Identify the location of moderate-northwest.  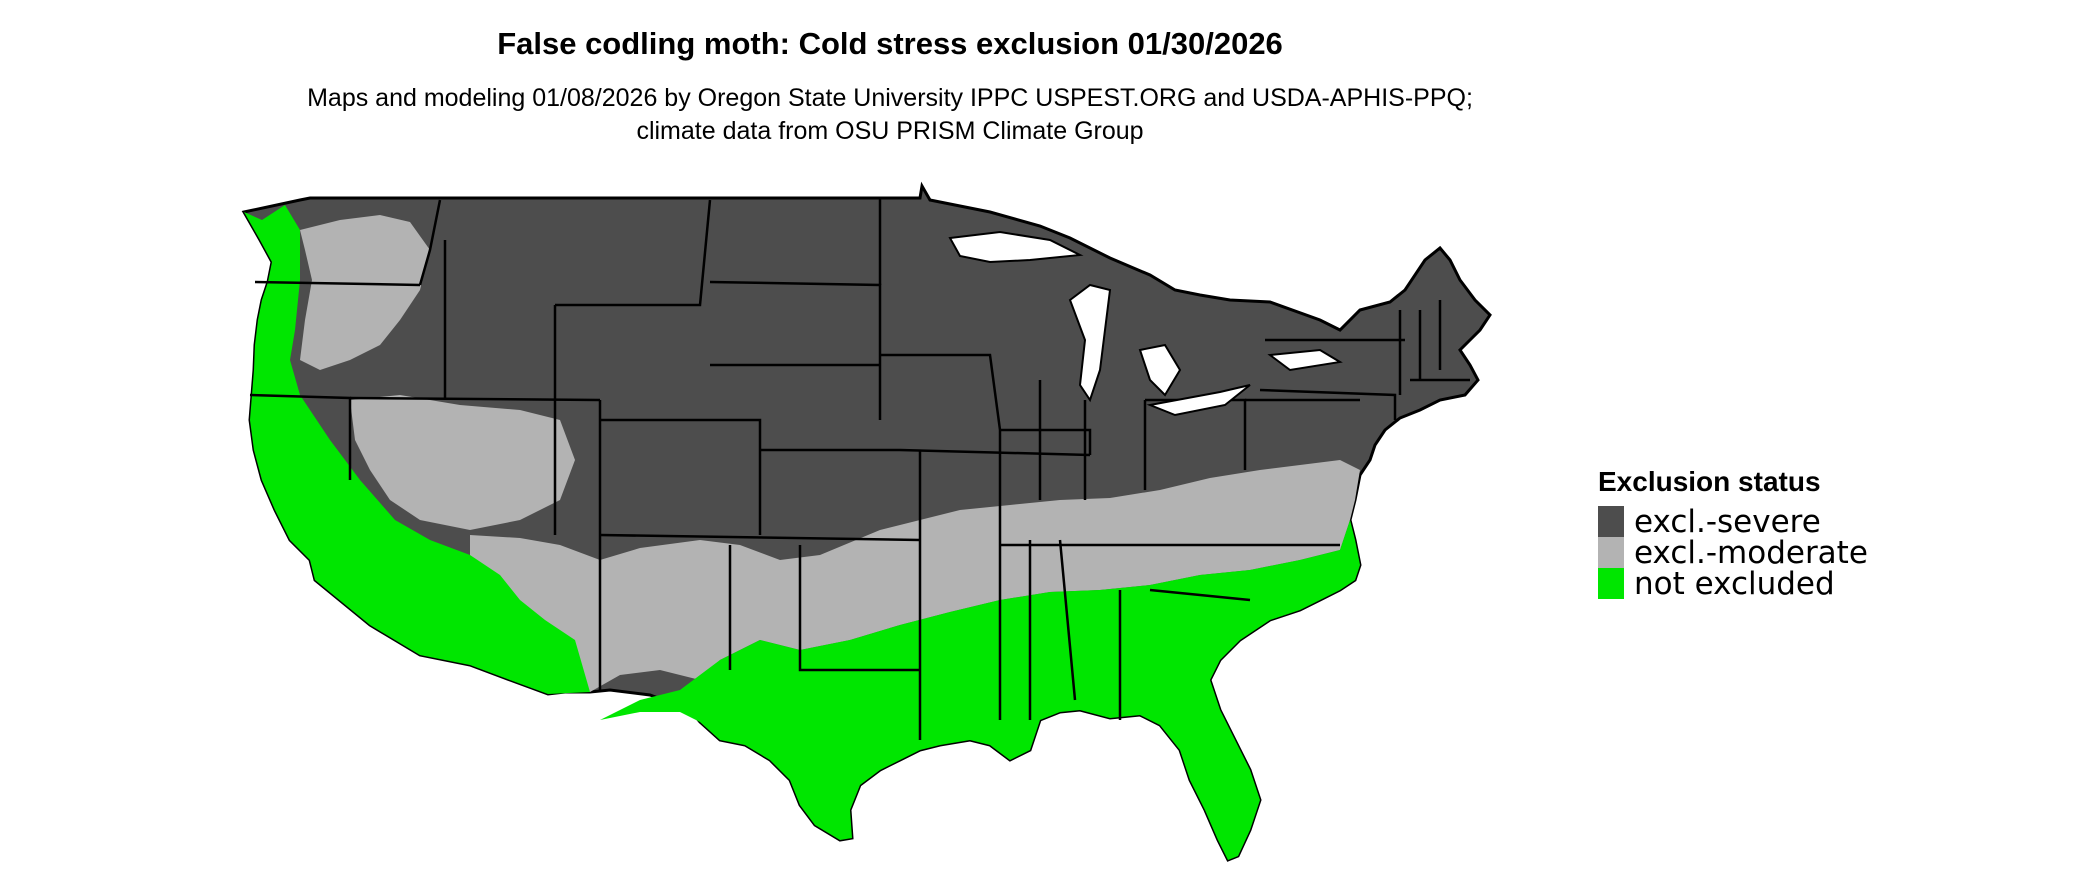
(365, 292).